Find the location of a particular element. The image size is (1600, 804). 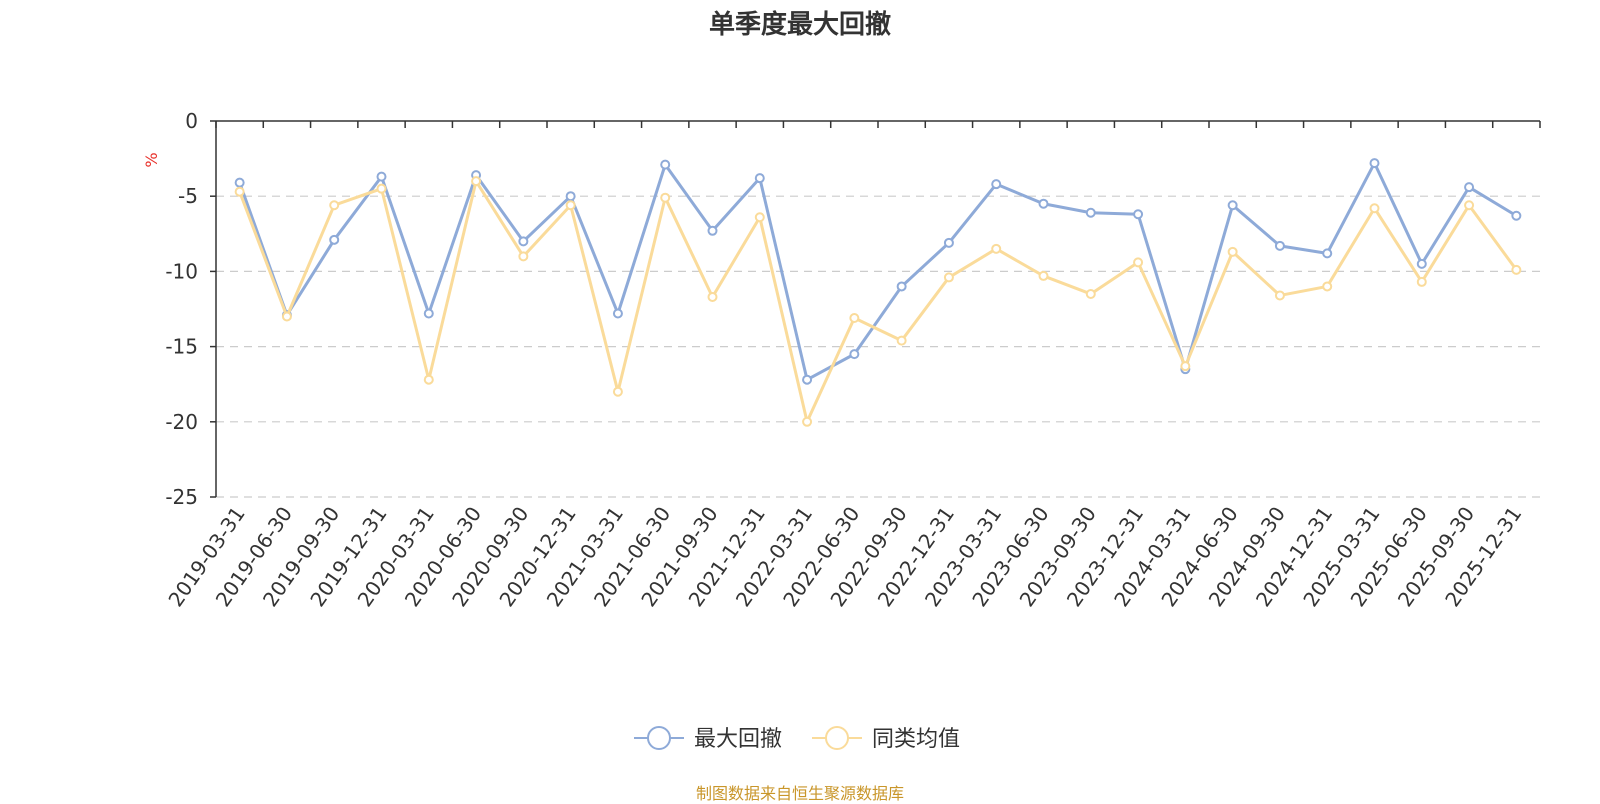

y-axis-tick-labels: 0 -5 -10 -15 -20 -25 is located at coordinates (181, 309).